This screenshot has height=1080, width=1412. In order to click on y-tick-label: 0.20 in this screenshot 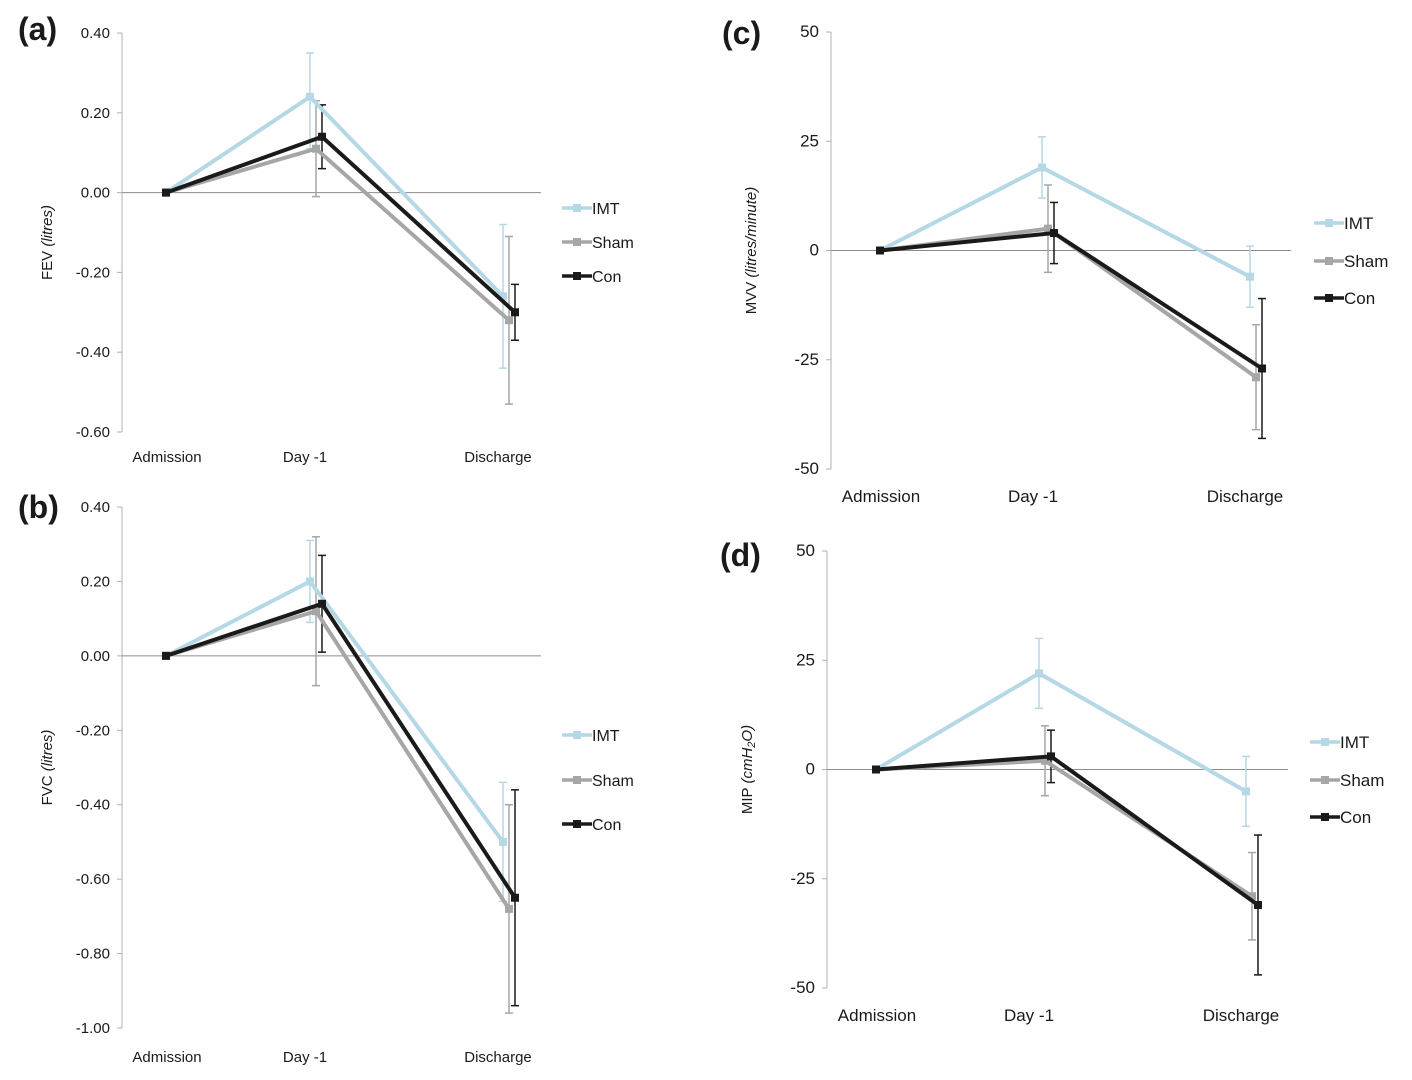, I will do `click(95, 581)`.